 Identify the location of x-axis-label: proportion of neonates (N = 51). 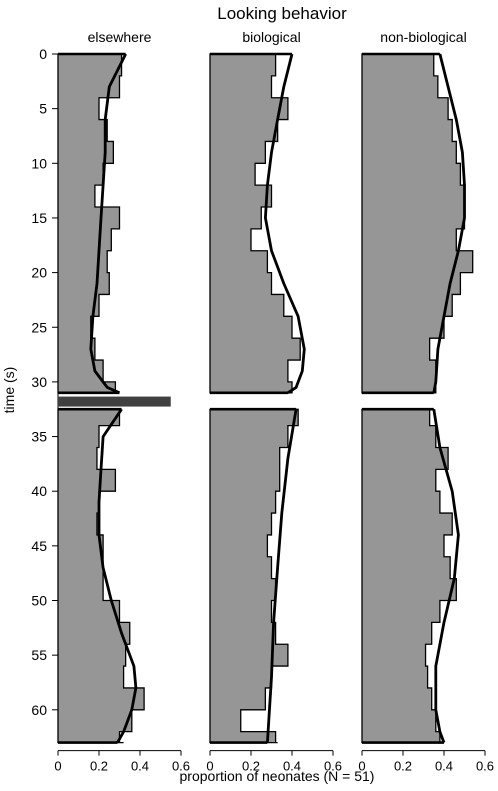
(277, 776).